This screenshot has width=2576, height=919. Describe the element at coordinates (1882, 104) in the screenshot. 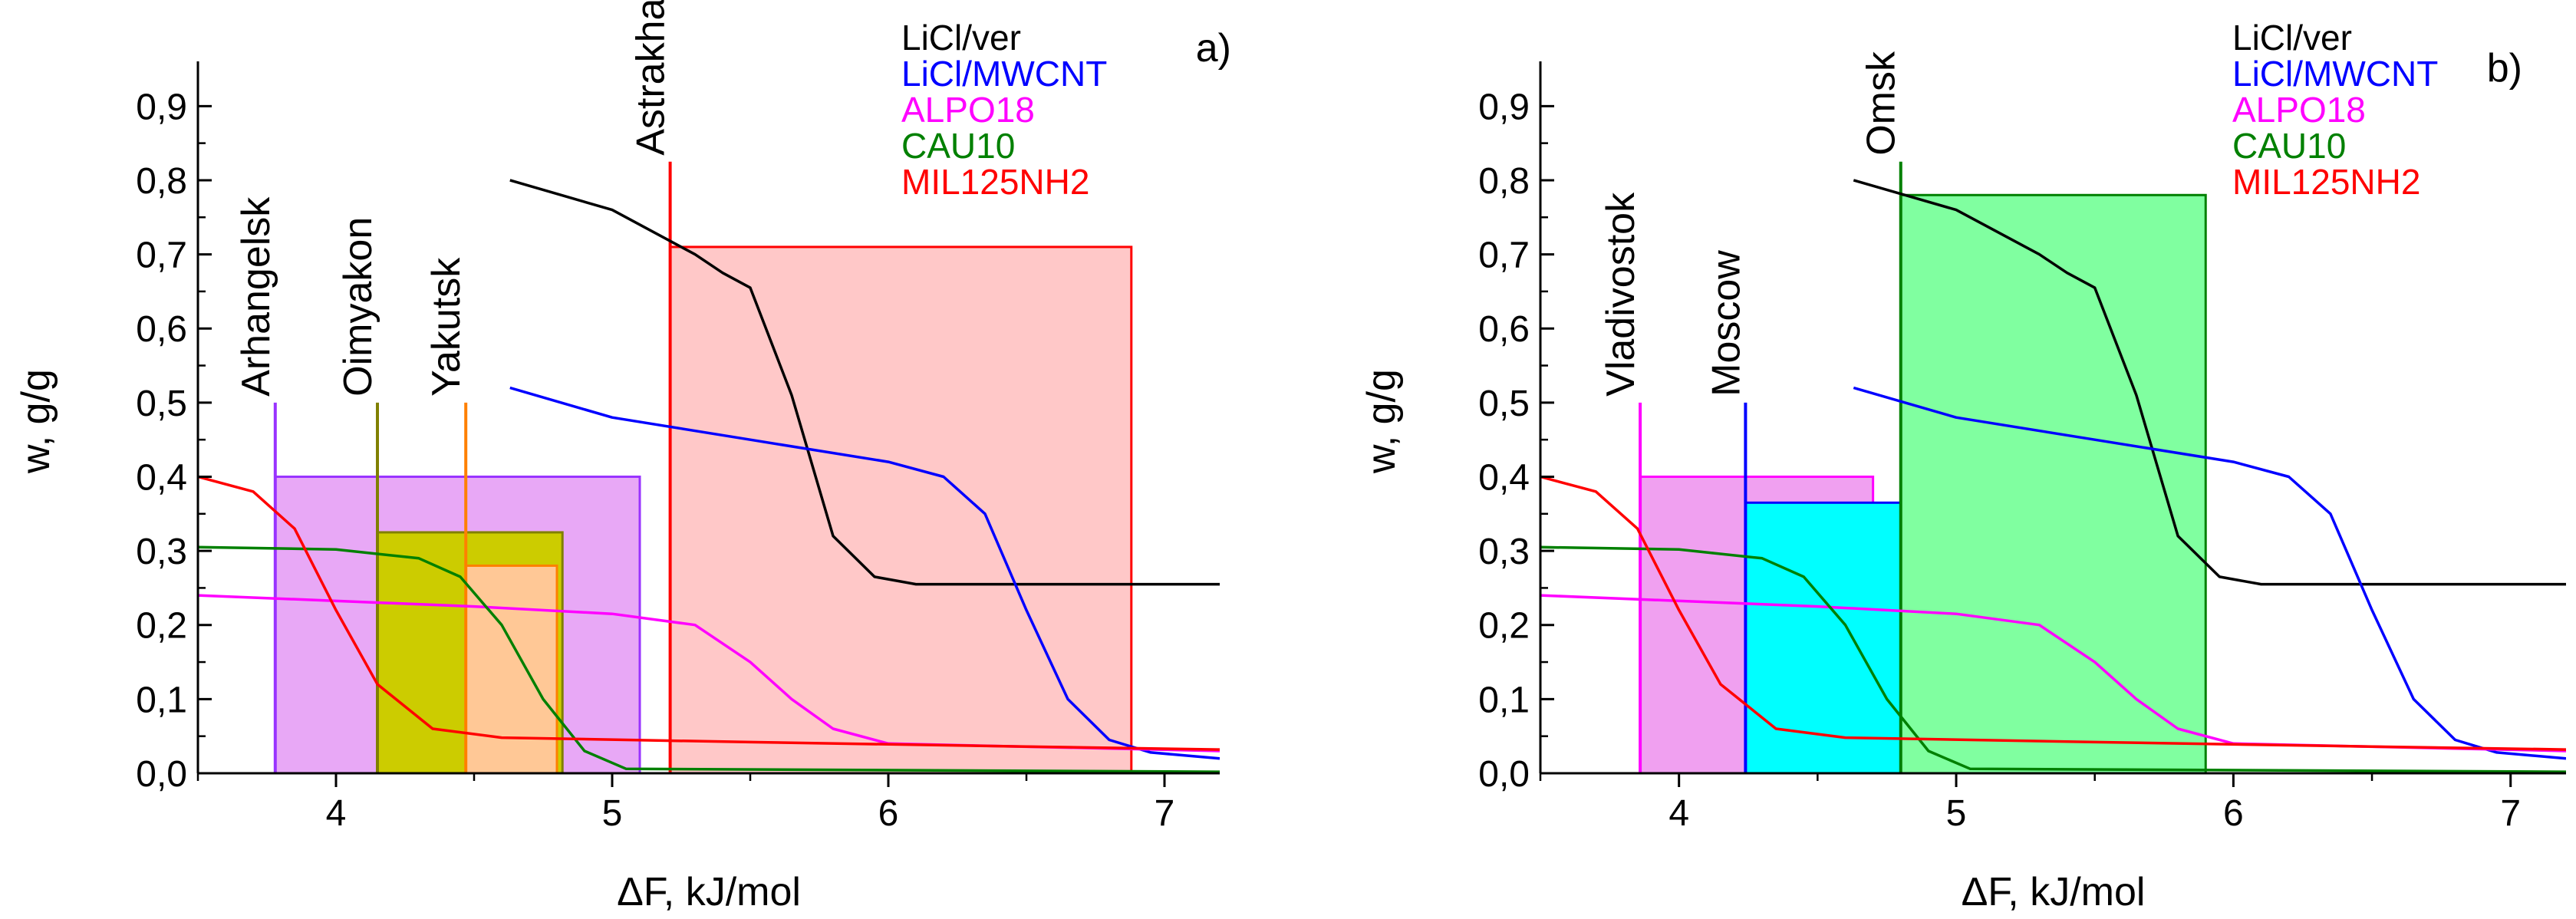

I see `city-label-omsk: Omsk` at that location.